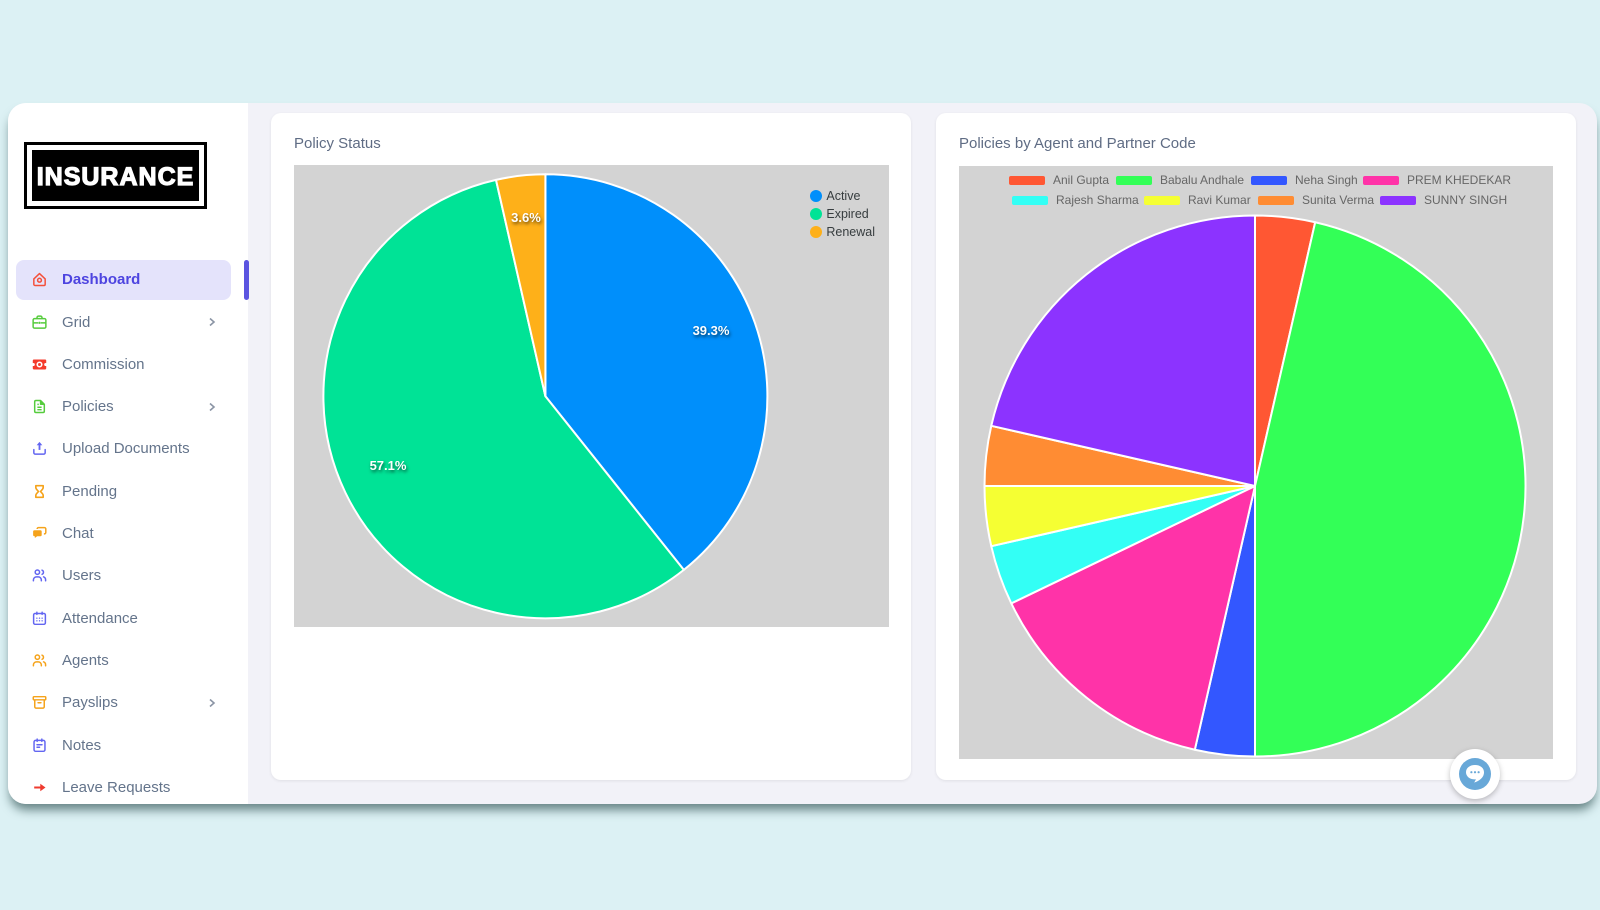 The height and width of the screenshot is (910, 1600). Describe the element at coordinates (526, 217) in the screenshot. I see `svg-text: 3.6%` at that location.